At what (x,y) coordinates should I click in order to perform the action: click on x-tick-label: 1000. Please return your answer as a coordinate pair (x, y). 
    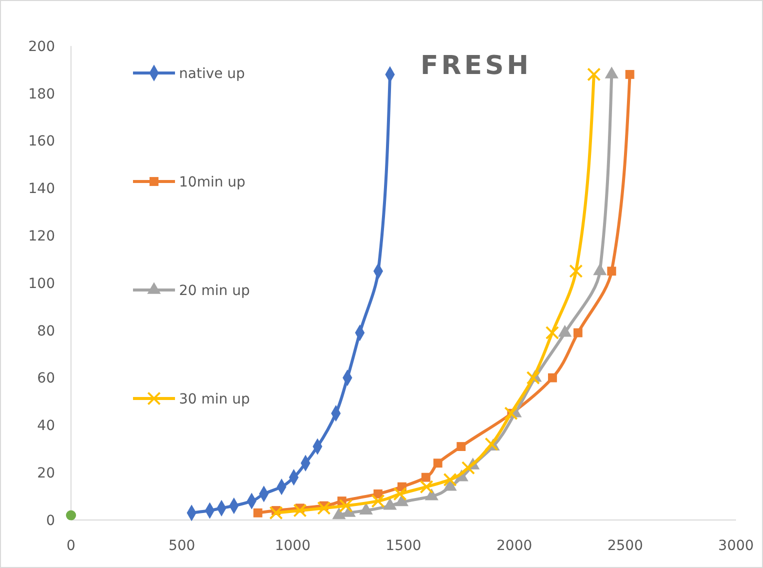
    Looking at the image, I should click on (292, 546).